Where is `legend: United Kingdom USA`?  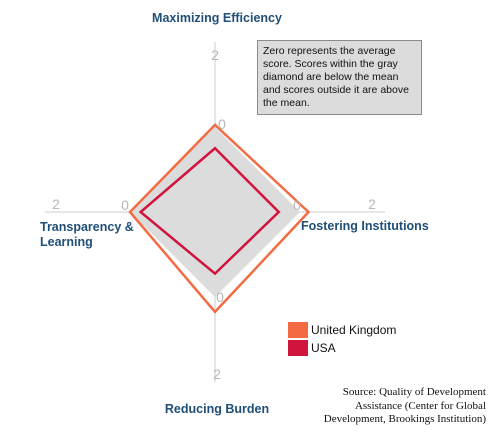 legend: United Kingdom USA is located at coordinates (342, 340).